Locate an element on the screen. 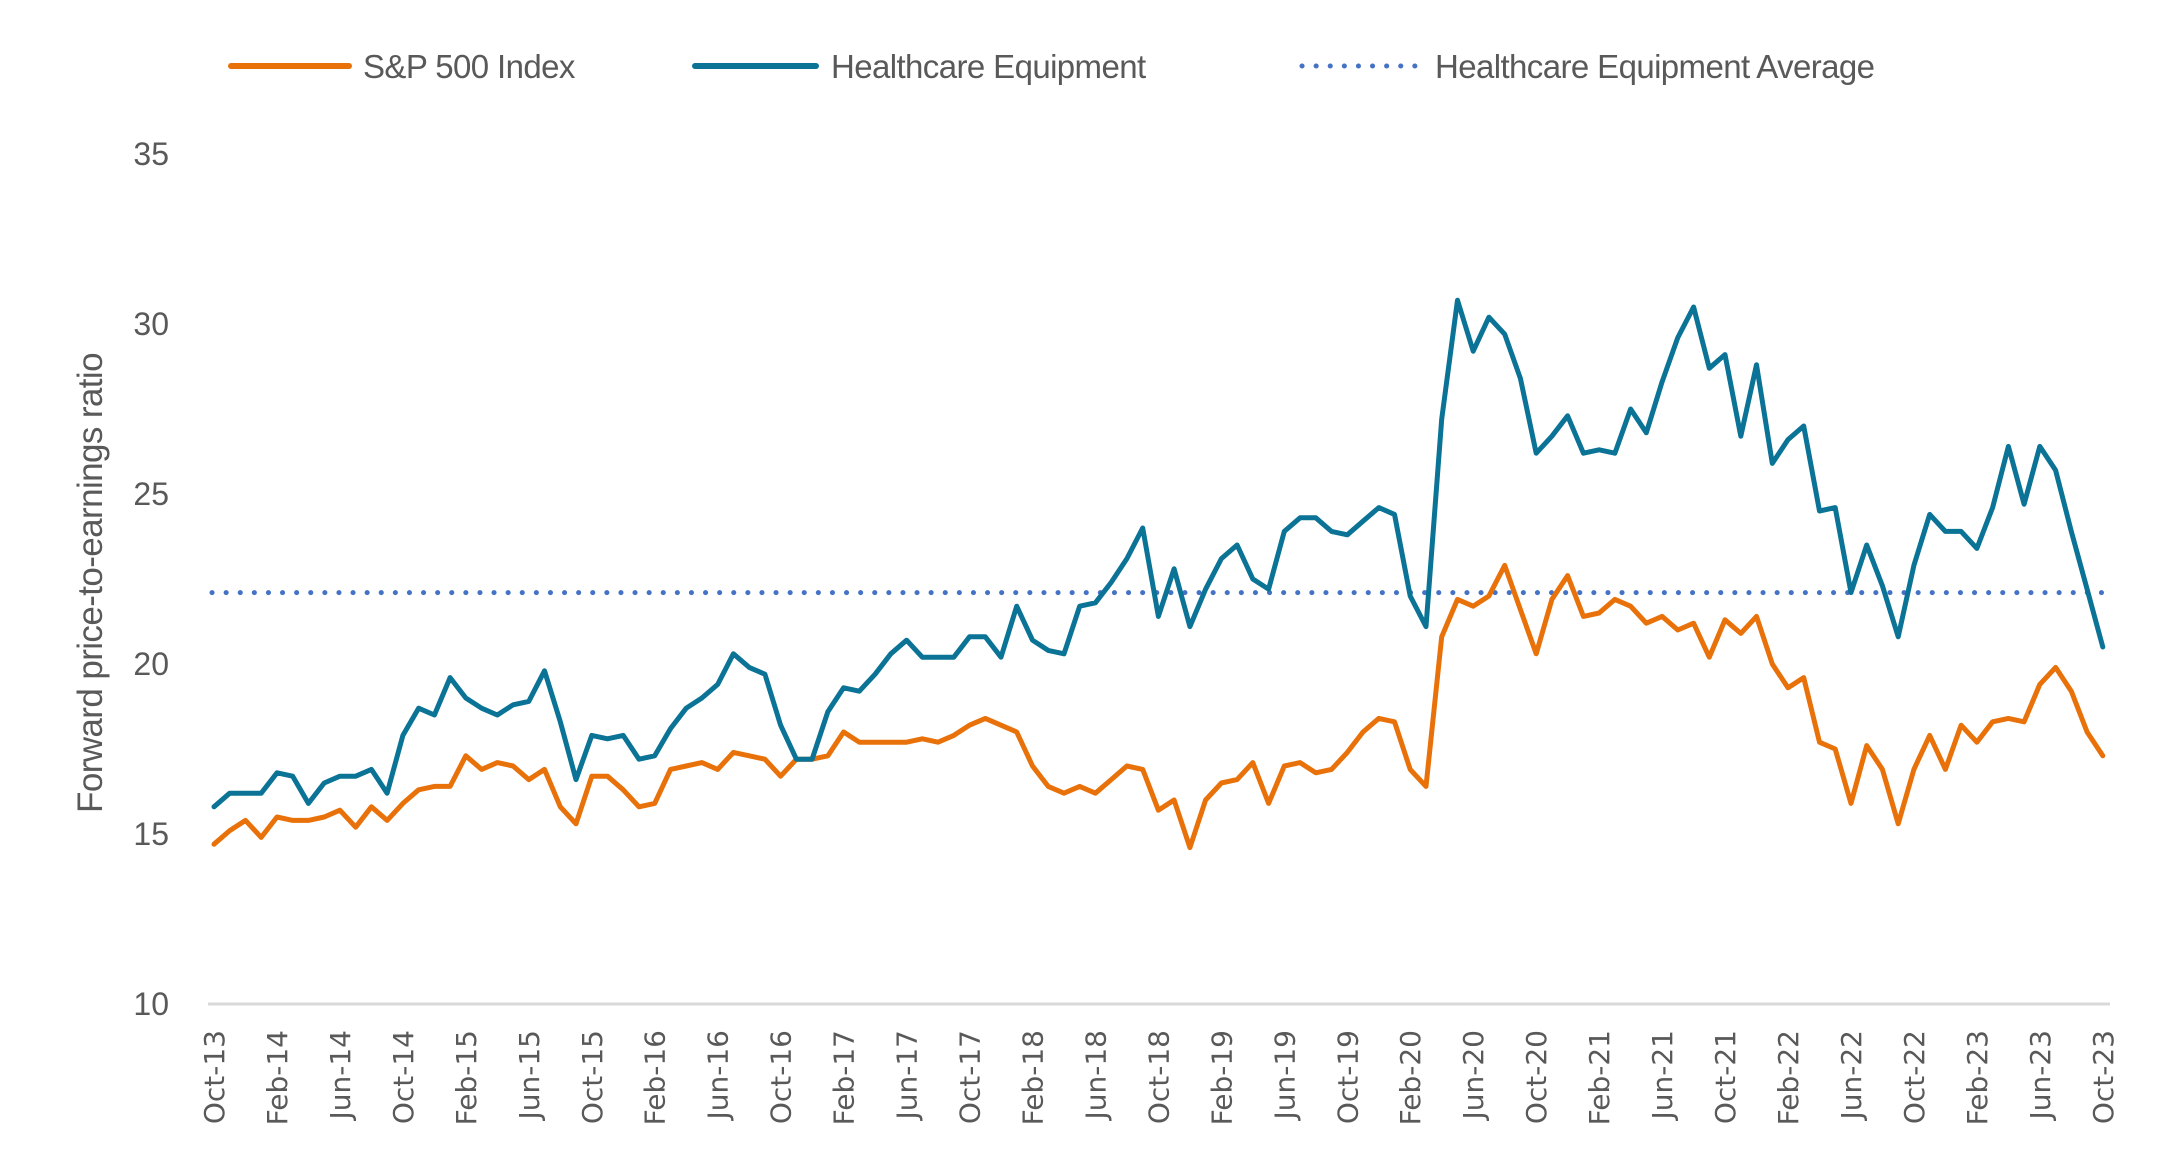 The image size is (2161, 1176). x-tick-label: Oct-18 is located at coordinates (1158, 1077).